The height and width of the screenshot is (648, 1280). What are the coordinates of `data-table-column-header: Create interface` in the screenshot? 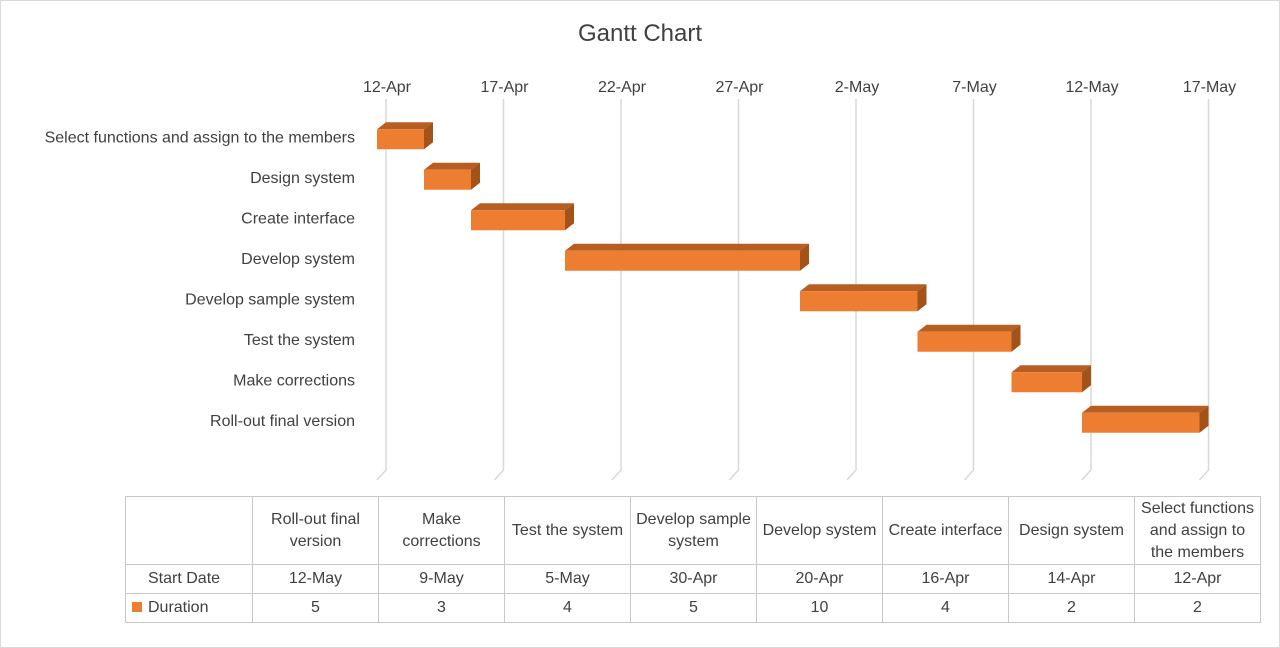 It's located at (945, 530).